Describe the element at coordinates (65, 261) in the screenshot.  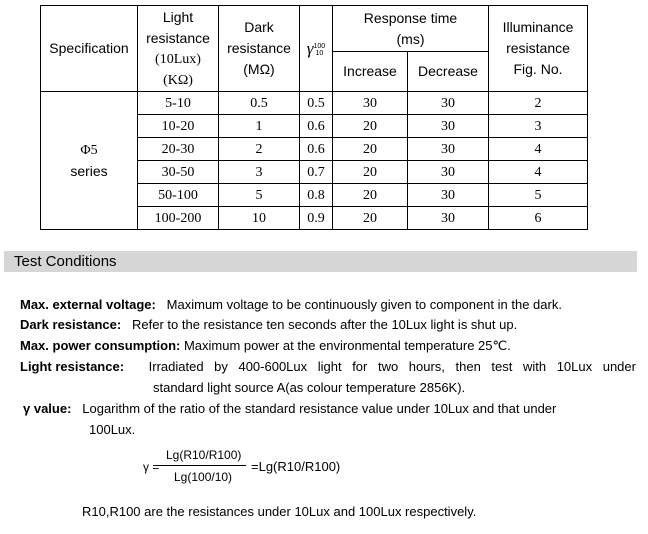
I see `section-title: Test Conditions` at that location.